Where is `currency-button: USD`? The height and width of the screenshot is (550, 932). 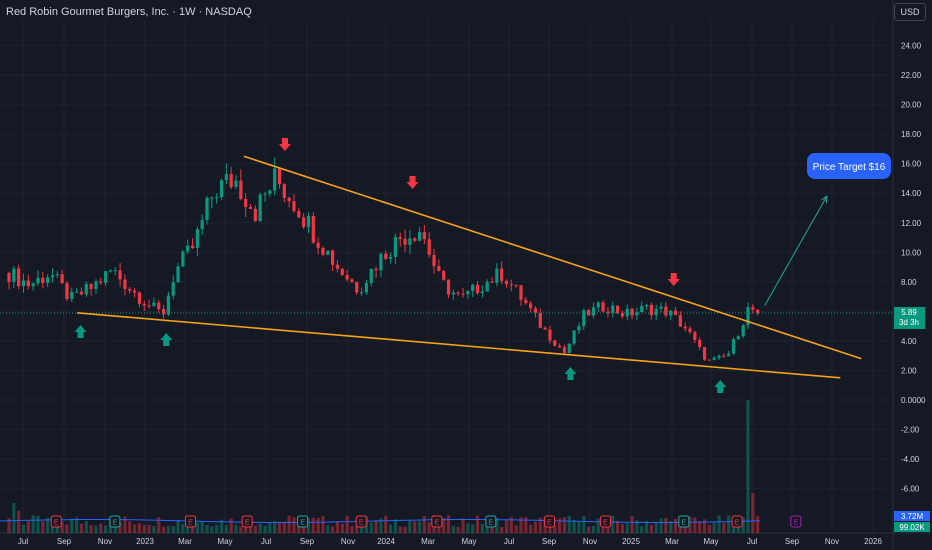 currency-button: USD is located at coordinates (910, 12).